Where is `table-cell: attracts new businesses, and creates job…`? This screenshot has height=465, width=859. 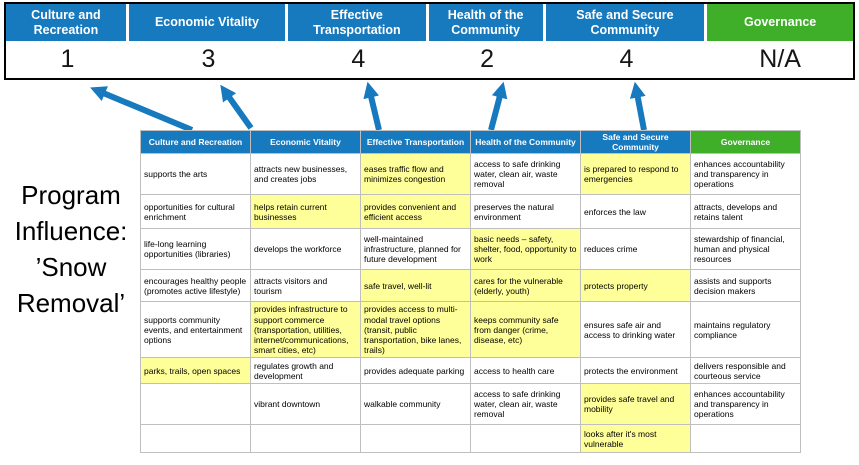 table-cell: attracts new businesses, and creates job… is located at coordinates (305, 174).